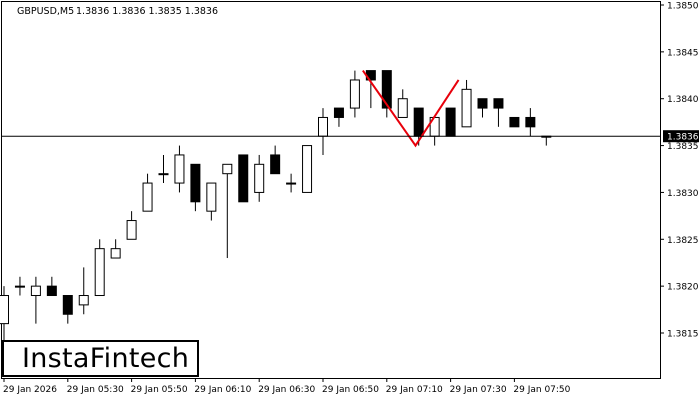  I want to click on x-tick-label: 29 Jan 06:10, so click(222, 390).